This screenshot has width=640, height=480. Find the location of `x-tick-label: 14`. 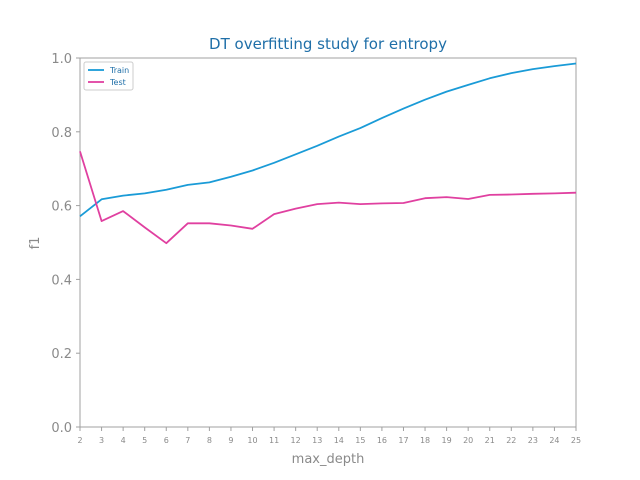

x-tick-label: 14 is located at coordinates (339, 440).